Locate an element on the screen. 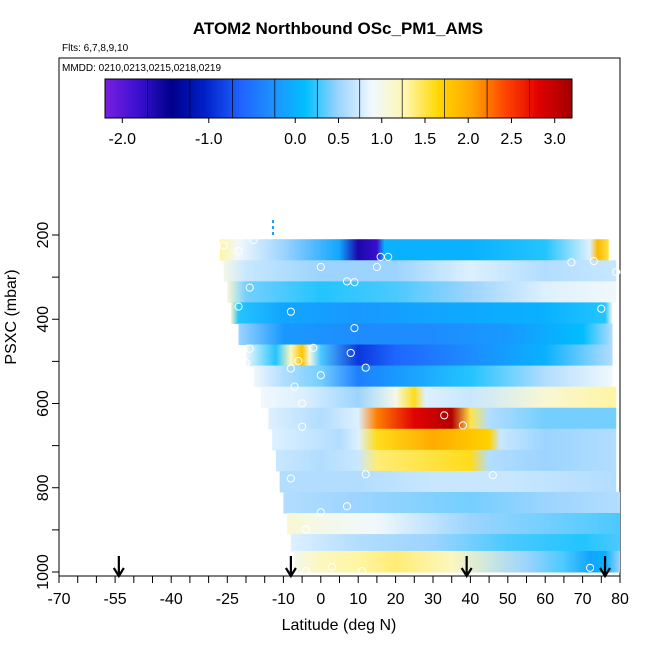 This screenshot has width=650, height=650. y-axis: 200 400 600 800 1000 is located at coordinates (47, 406).